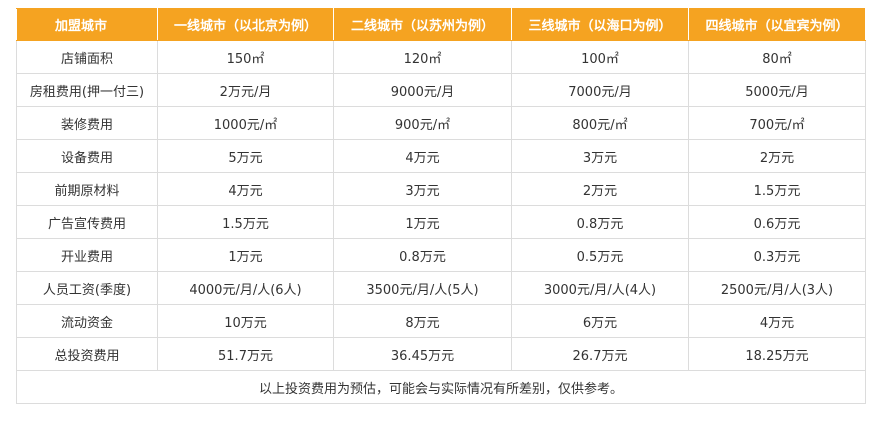 The image size is (883, 421). Describe the element at coordinates (600, 288) in the screenshot. I see `table-cell: 3000元/月/人(4人)` at that location.